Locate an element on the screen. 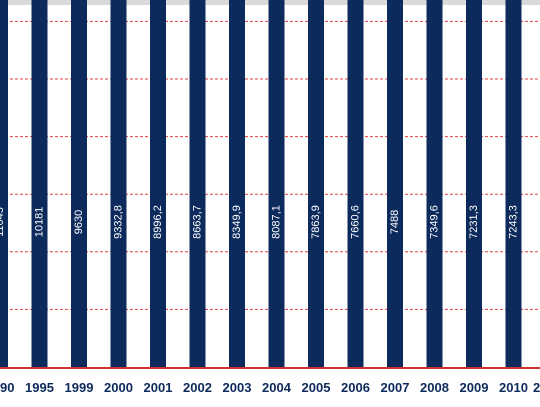 This screenshot has width=540, height=407. value-label: 9332,8 is located at coordinates (119, 222).